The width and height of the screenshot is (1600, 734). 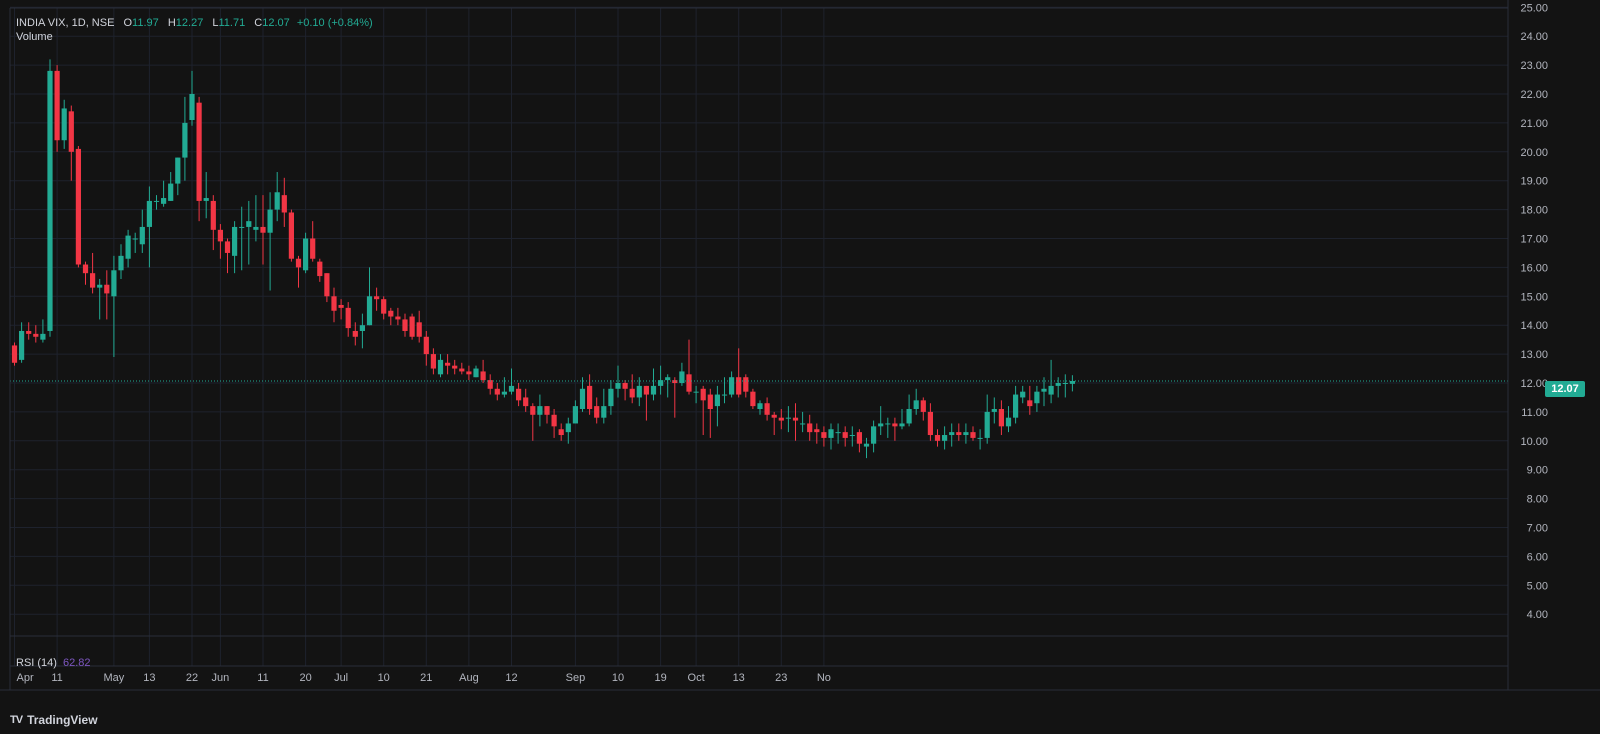 What do you see at coordinates (305, 678) in the screenshot?
I see `x-tick-label: 20` at bounding box center [305, 678].